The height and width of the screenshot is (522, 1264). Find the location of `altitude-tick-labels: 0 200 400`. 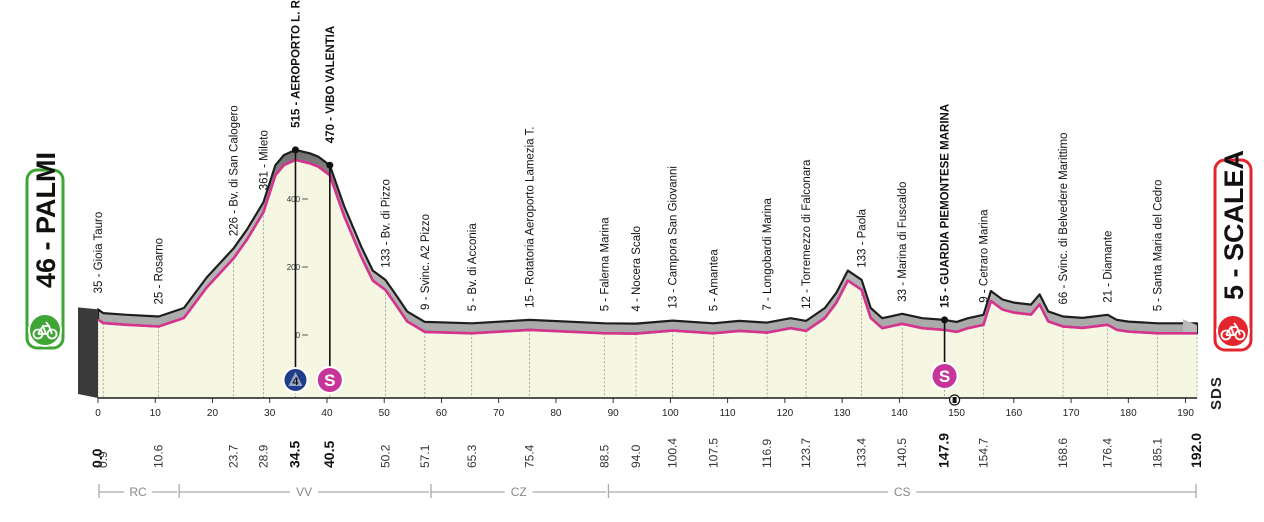

altitude-tick-labels: 0 200 400 is located at coordinates (298, 267).